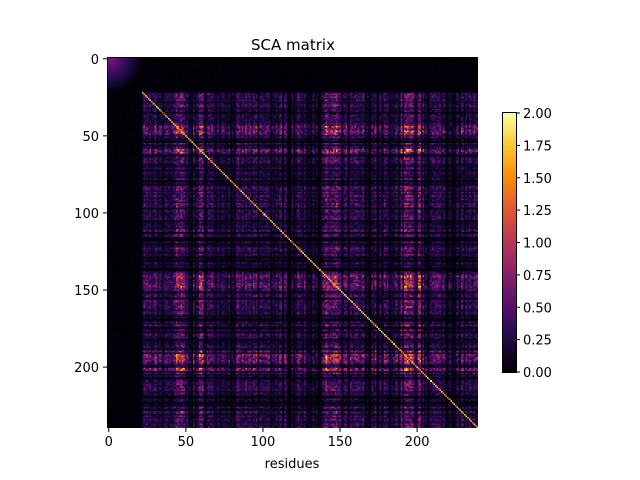 The height and width of the screenshot is (480, 640). Describe the element at coordinates (537, 146) in the screenshot. I see `colorbar-tick-label: 1.75` at that location.